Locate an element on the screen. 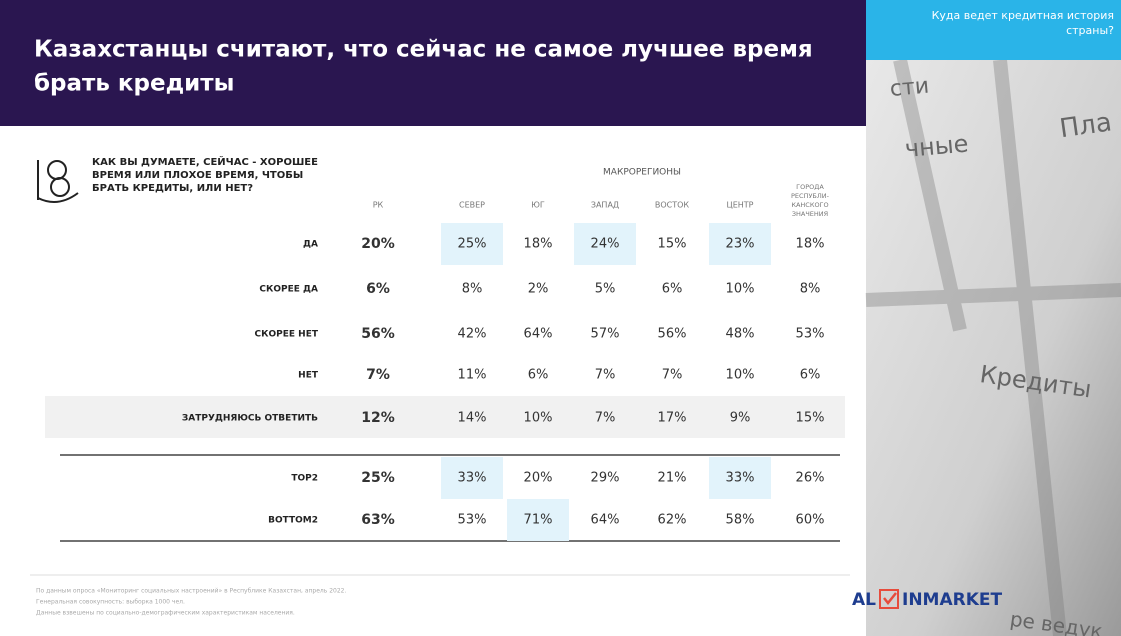 This screenshot has width=1121, height=636. cell: 11% is located at coordinates (472, 375).